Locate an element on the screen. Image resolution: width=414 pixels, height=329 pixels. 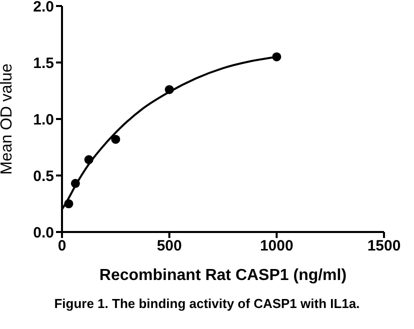
caption: Figure 1. The binding activity of CASP1 with IL1a. is located at coordinates (207, 303).